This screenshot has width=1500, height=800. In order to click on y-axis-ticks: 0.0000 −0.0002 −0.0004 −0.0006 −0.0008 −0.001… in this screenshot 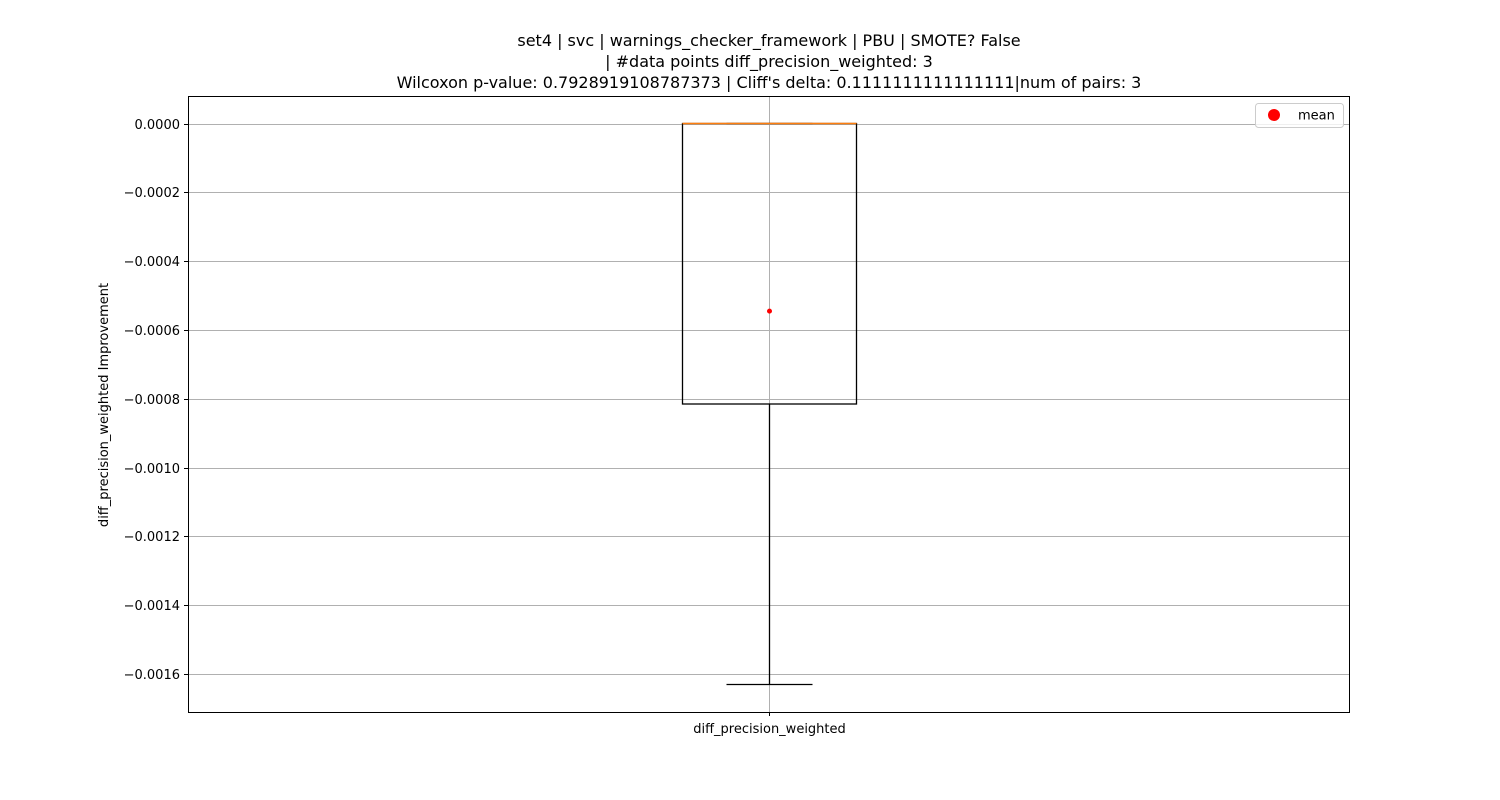, I will do `click(156, 400)`.